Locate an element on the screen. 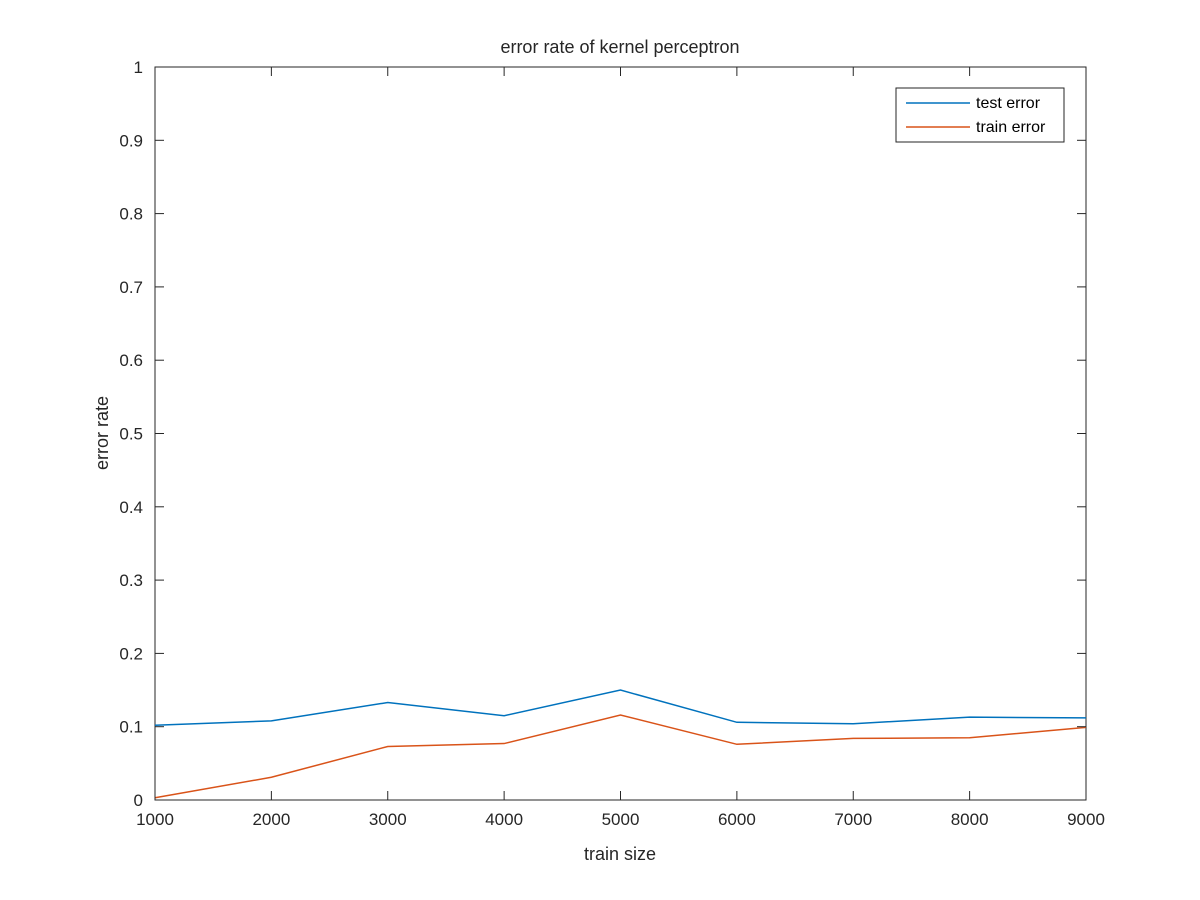  x-axis-label: train size is located at coordinates (620, 854).